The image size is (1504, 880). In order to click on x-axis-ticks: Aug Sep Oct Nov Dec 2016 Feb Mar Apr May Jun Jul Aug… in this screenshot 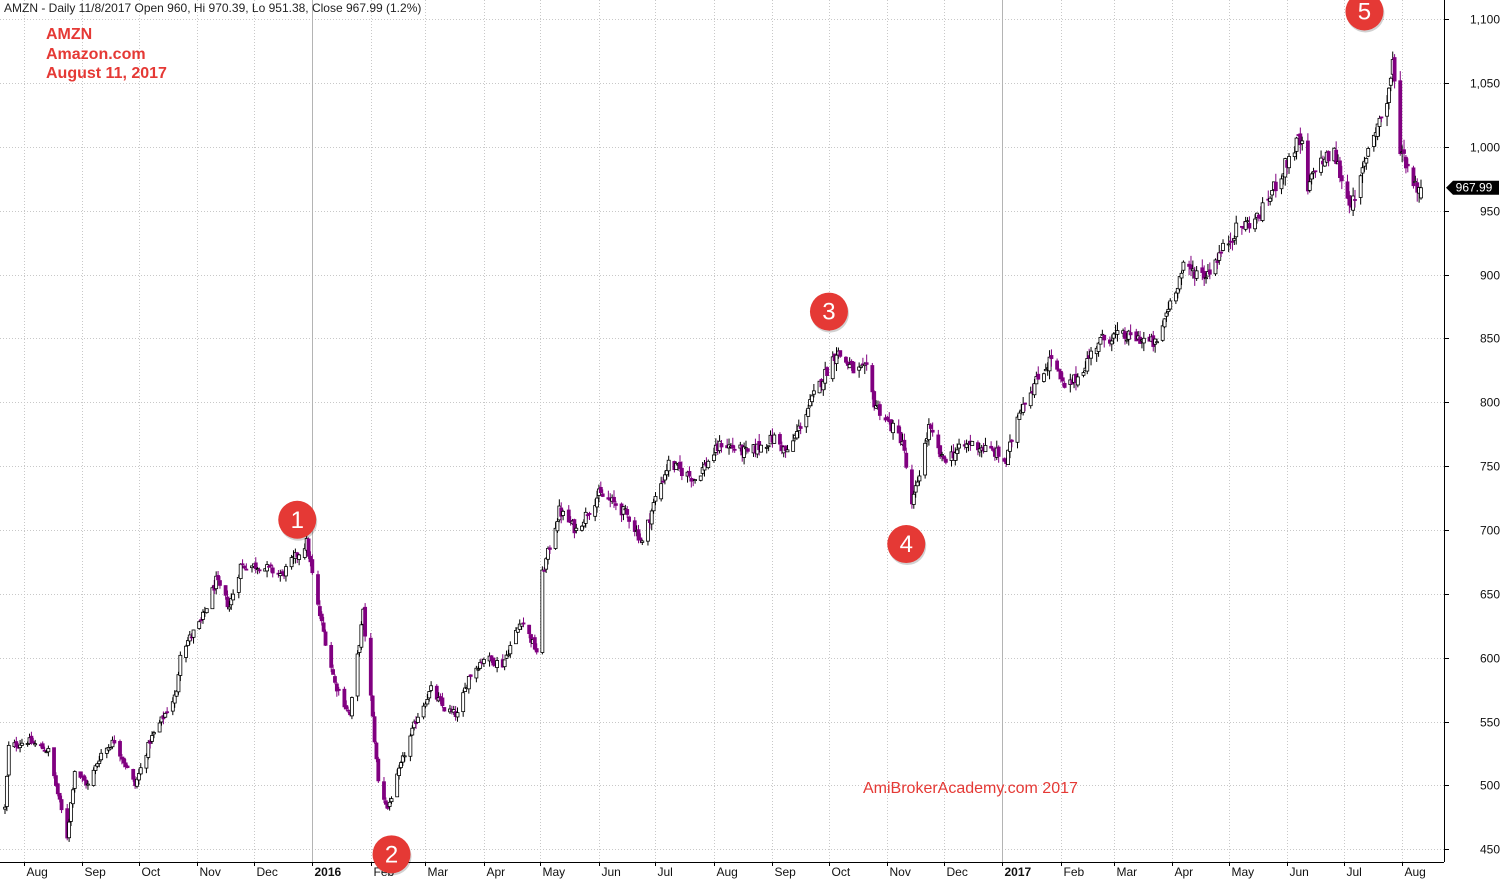, I will do `click(725, 870)`.